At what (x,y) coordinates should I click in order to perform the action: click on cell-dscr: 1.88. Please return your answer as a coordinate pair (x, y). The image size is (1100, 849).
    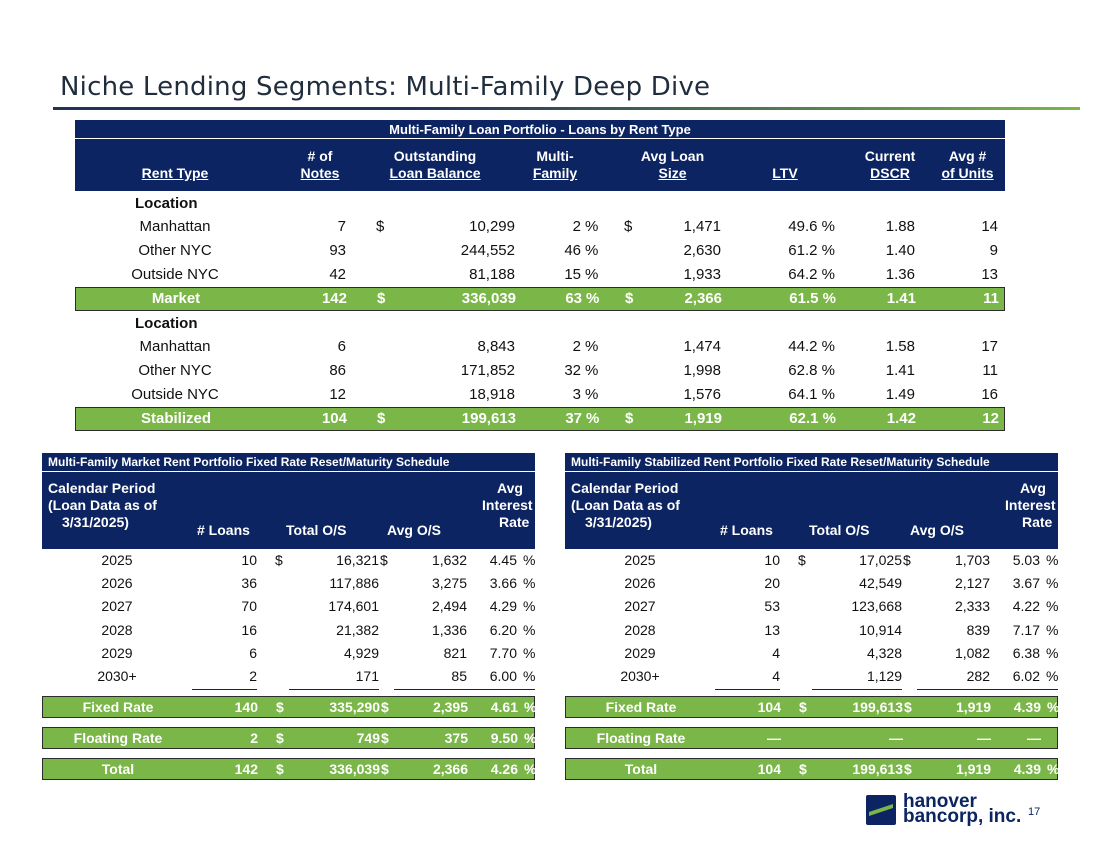
    Looking at the image, I should click on (900, 226).